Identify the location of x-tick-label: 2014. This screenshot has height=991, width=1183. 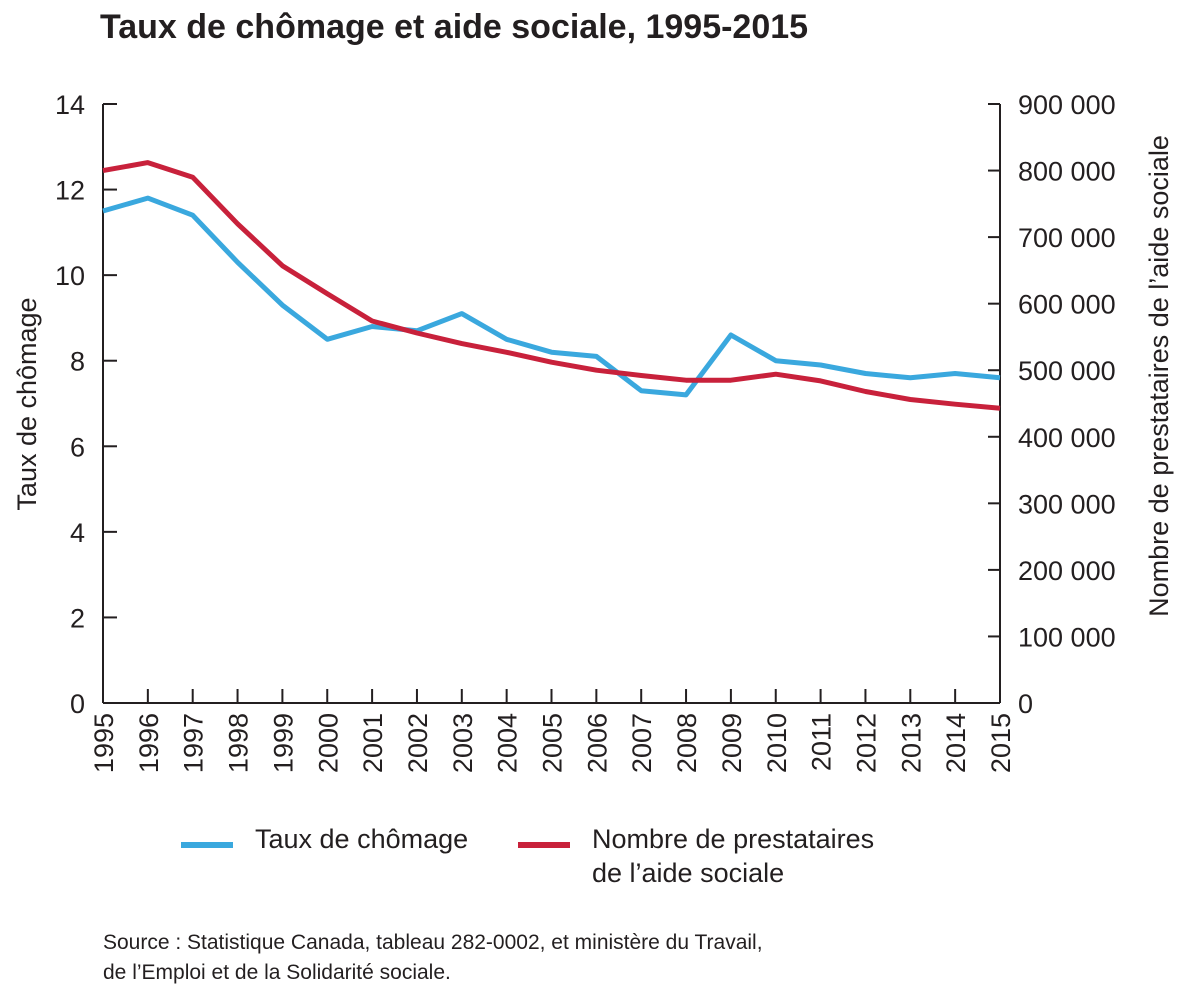
(956, 743).